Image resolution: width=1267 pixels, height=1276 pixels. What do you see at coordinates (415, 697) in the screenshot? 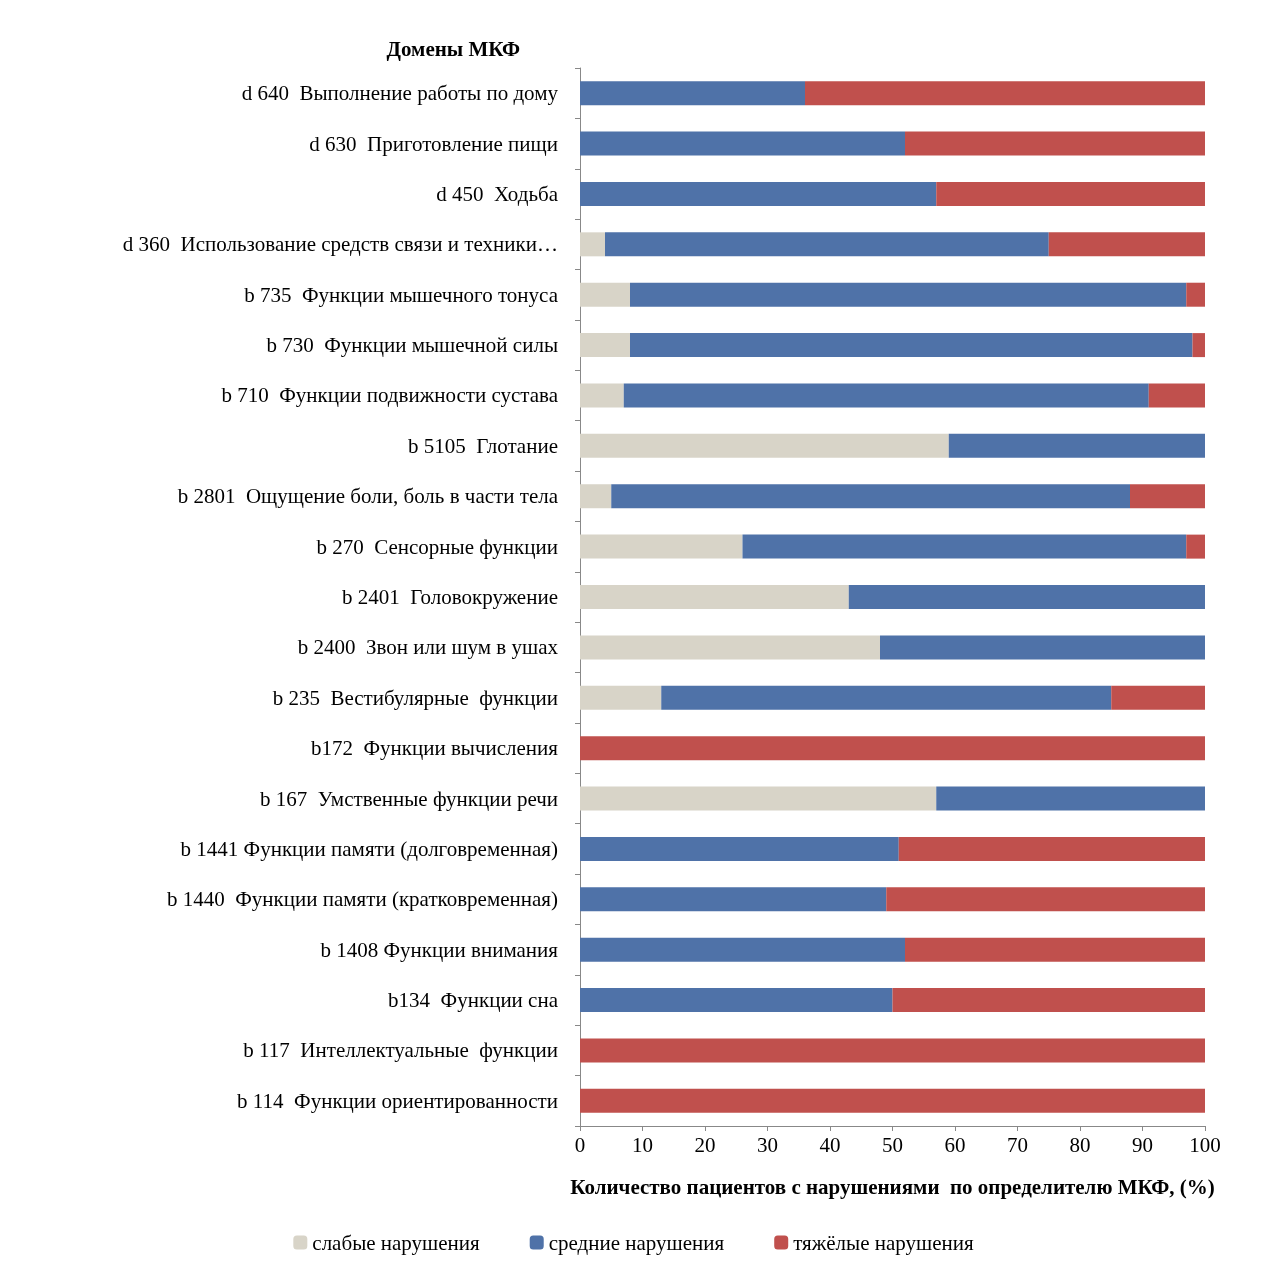
I see `y-tick-label: b 235 Вестибулярные функции` at bounding box center [415, 697].